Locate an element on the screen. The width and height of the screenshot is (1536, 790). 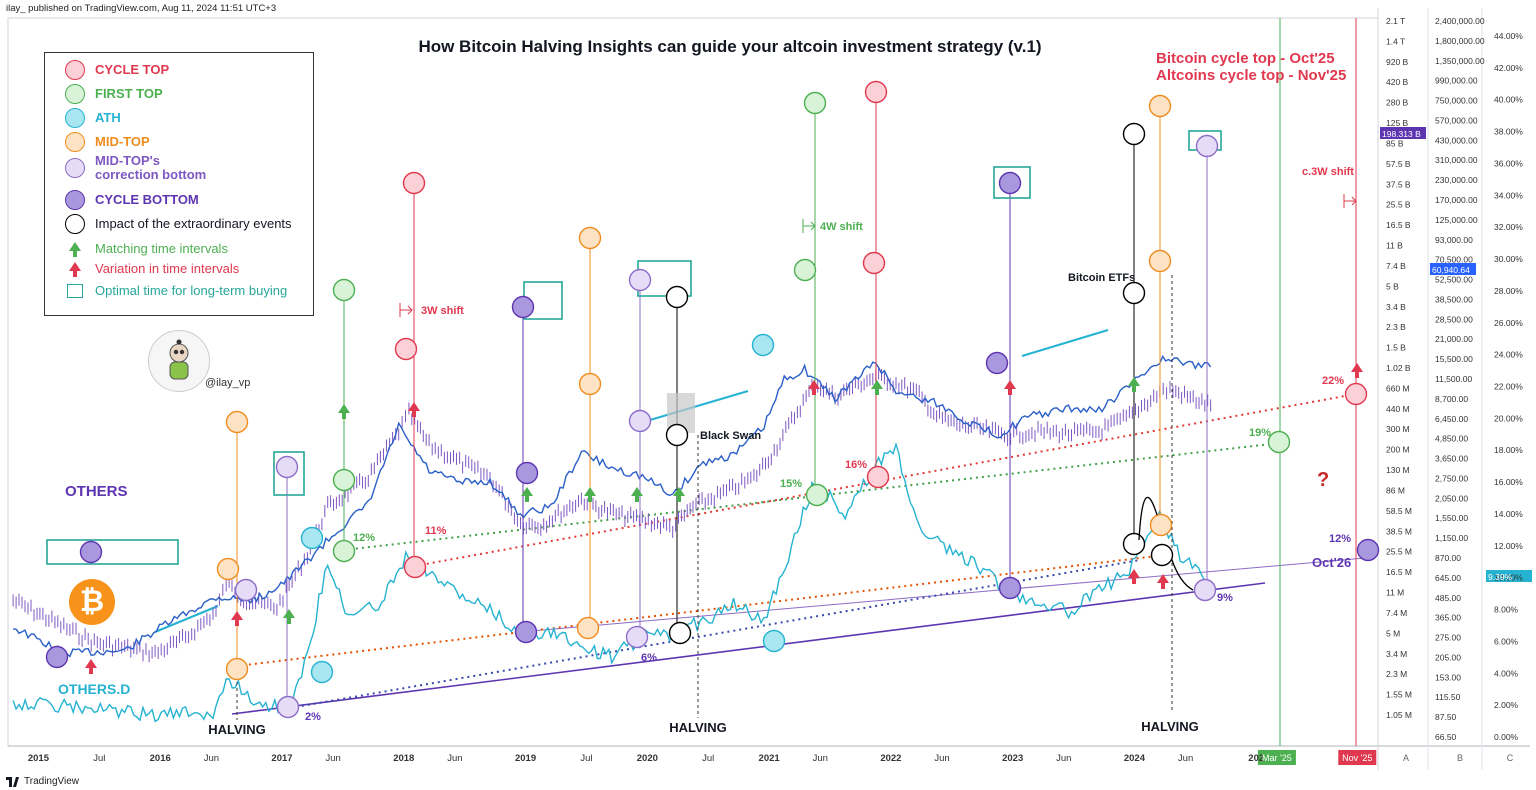
legend-item: Variation in time intervals is located at coordinates (151, 269).